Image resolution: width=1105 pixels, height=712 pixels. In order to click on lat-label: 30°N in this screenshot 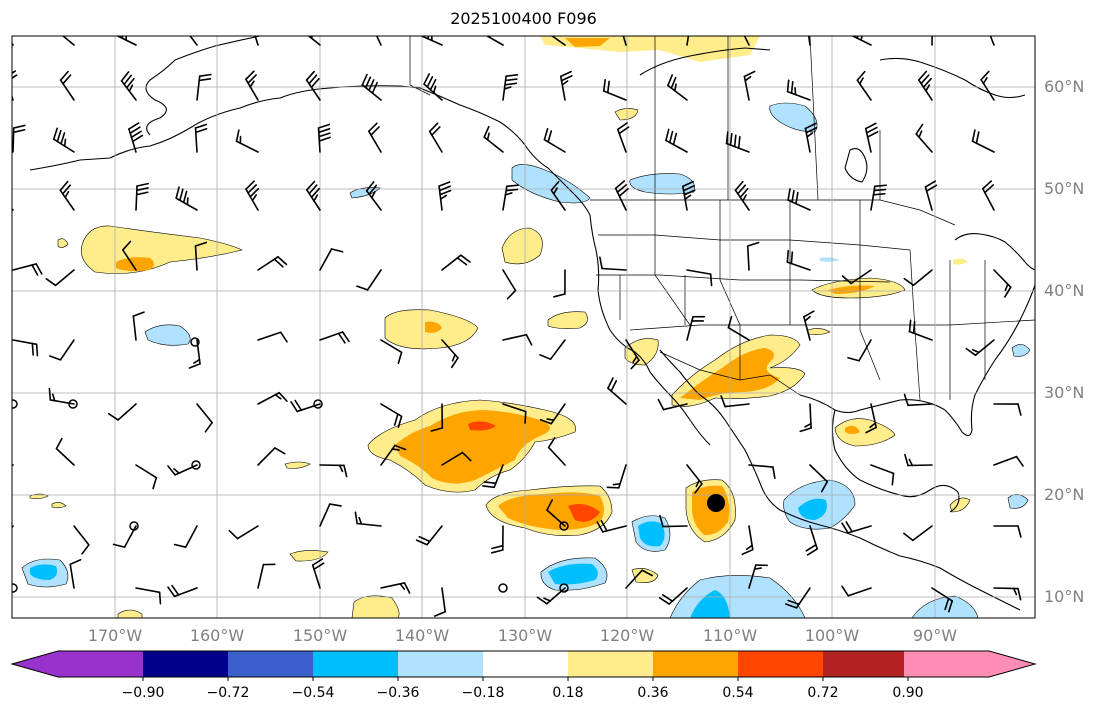, I will do `click(1064, 392)`.